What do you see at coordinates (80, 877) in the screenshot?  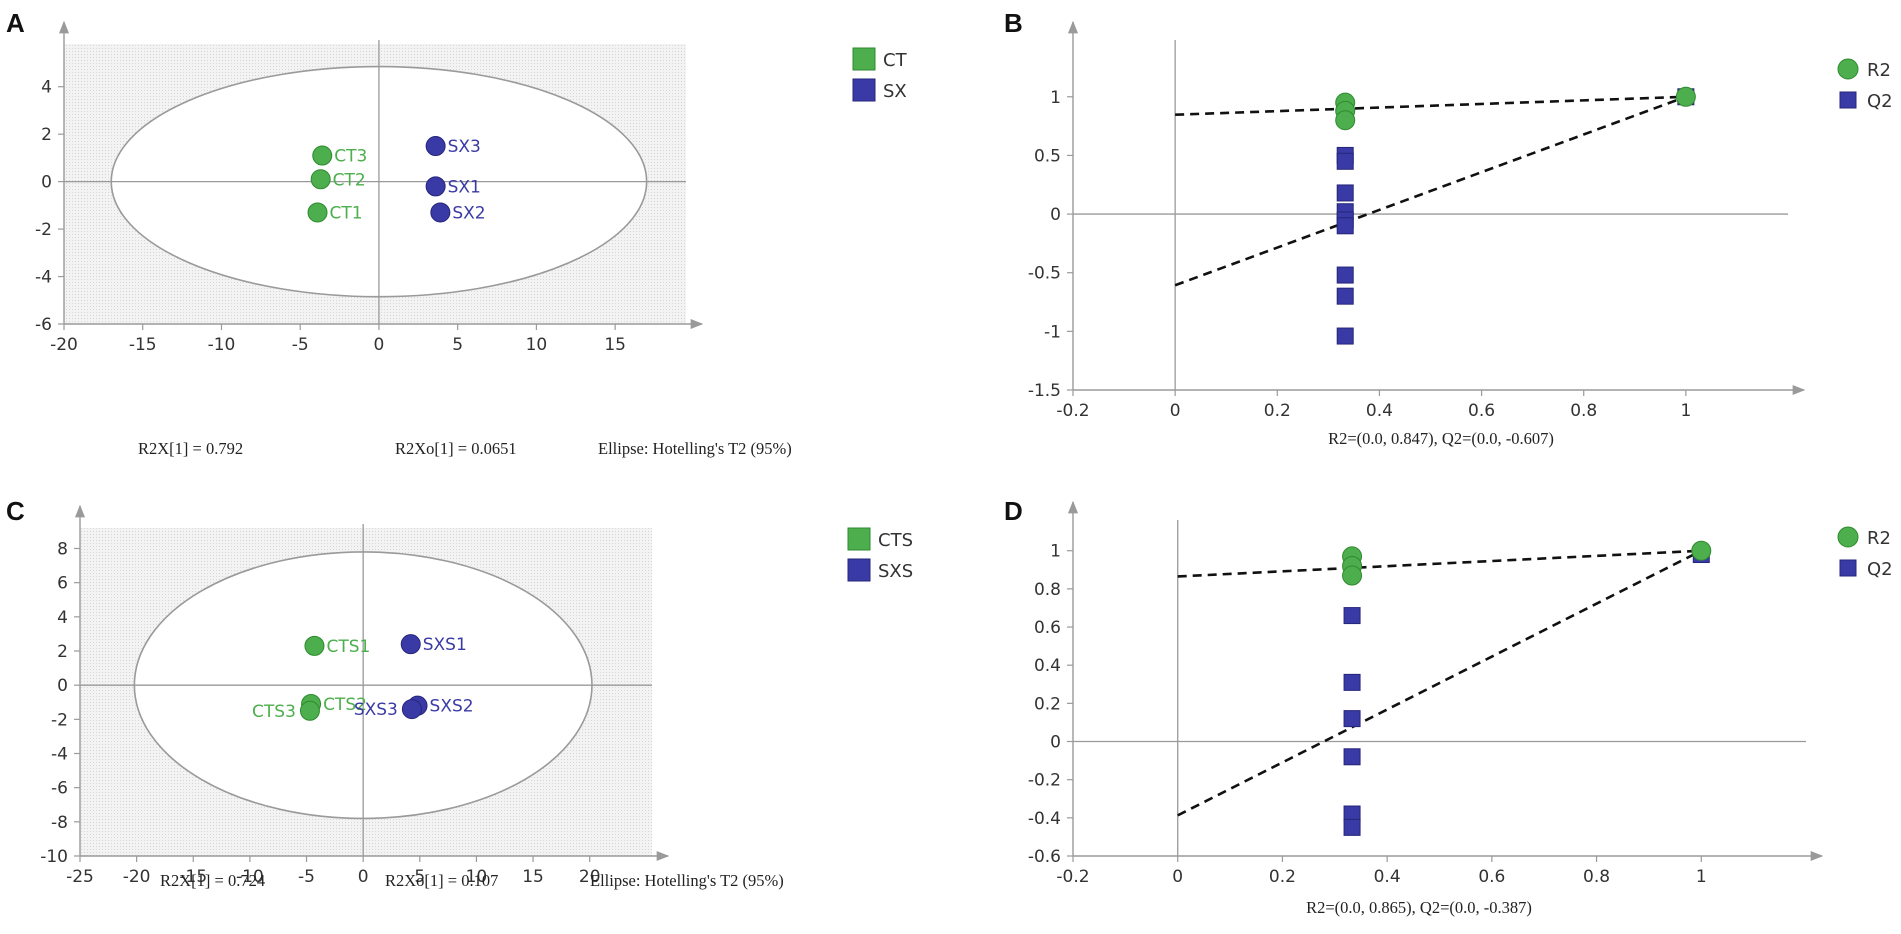 I see `x-tick-label: -25` at bounding box center [80, 877].